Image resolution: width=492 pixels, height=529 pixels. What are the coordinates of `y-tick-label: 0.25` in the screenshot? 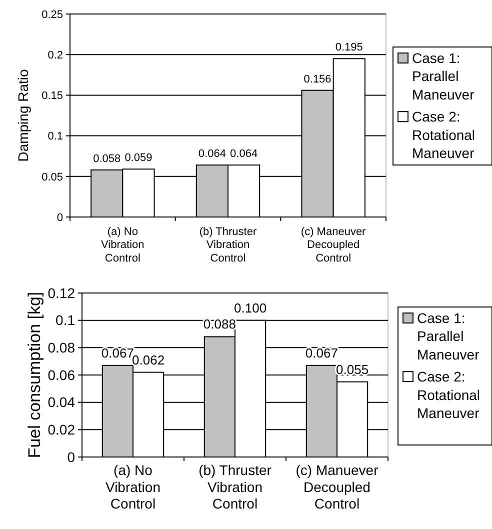 It's located at (52, 14).